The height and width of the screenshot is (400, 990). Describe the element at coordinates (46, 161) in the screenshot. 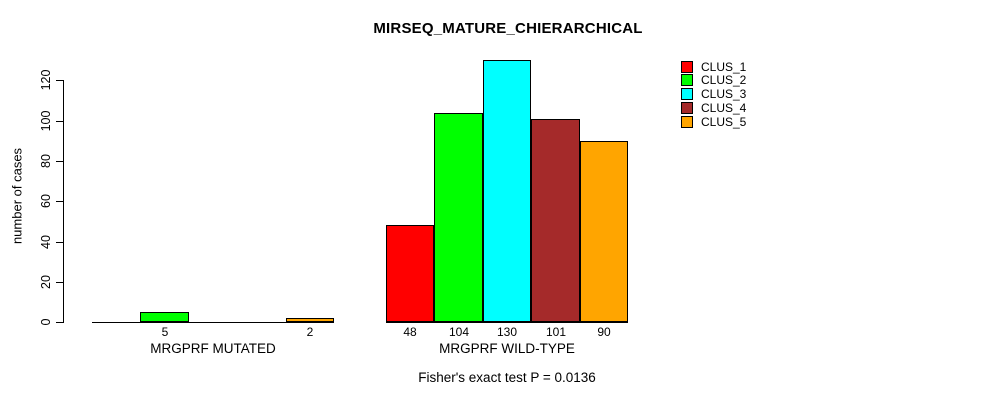

I see `y-tick-label: 80` at that location.